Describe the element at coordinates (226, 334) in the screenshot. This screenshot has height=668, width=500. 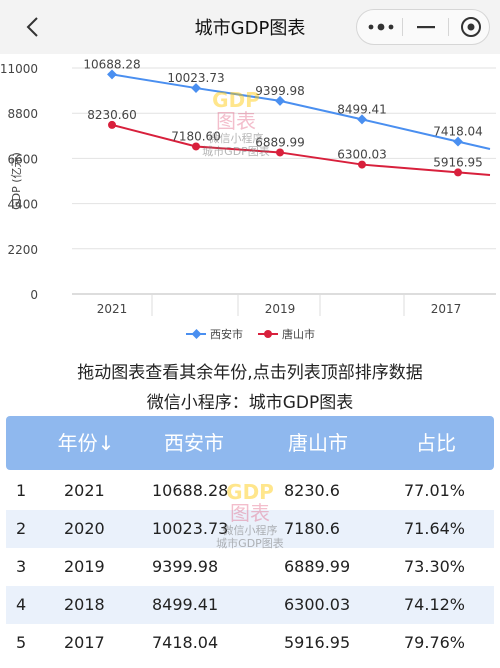
I see `legend-label: 西安市` at that location.